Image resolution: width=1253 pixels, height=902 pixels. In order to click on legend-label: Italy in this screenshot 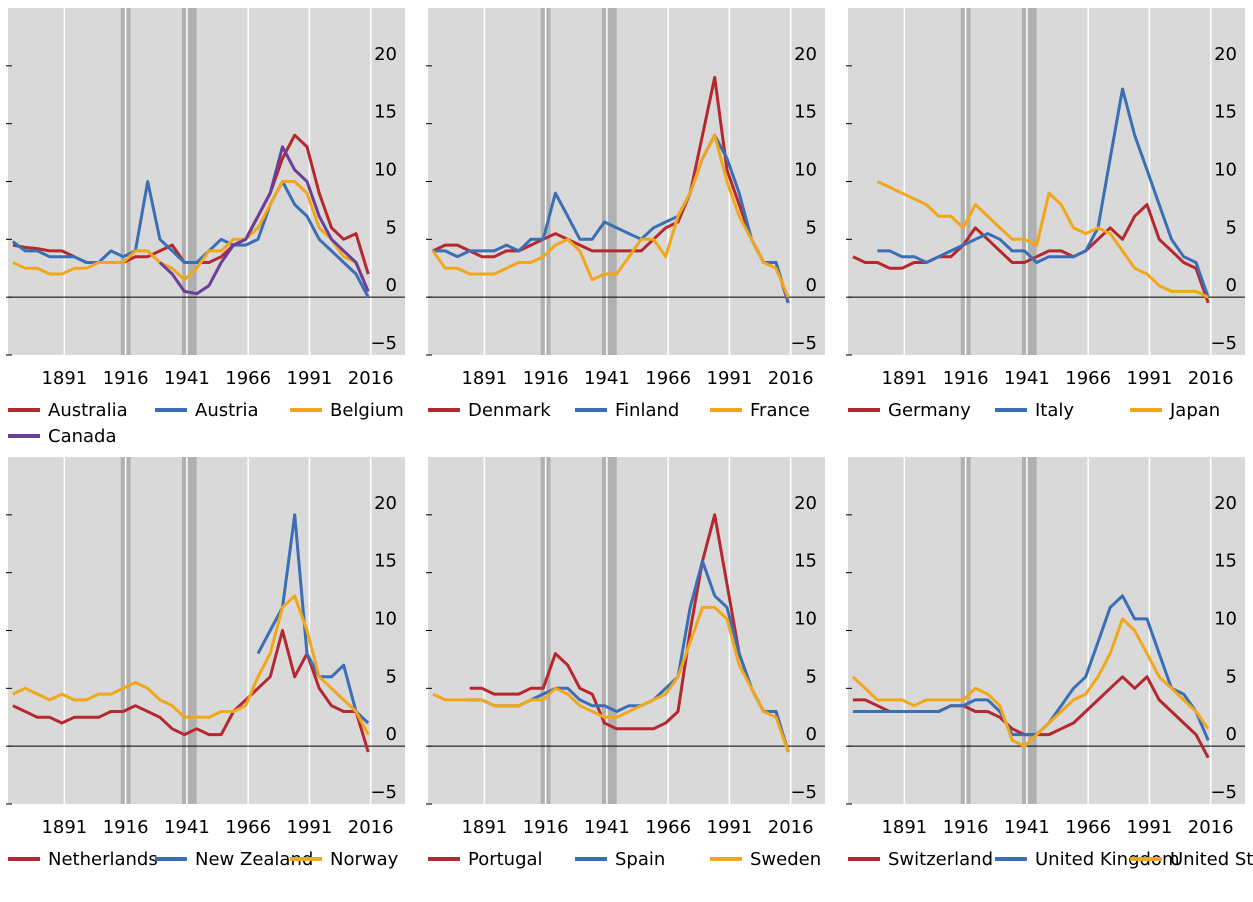, I will do `click(1054, 410)`.